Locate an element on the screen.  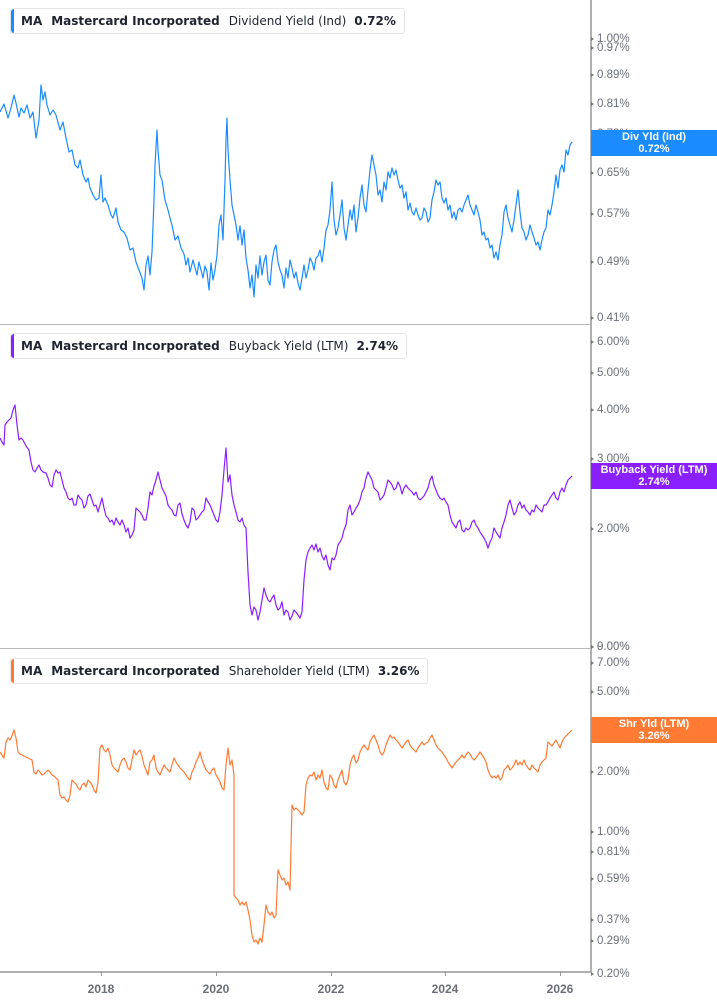
legend-metric: Dividend Yield (Ind) is located at coordinates (287, 21).